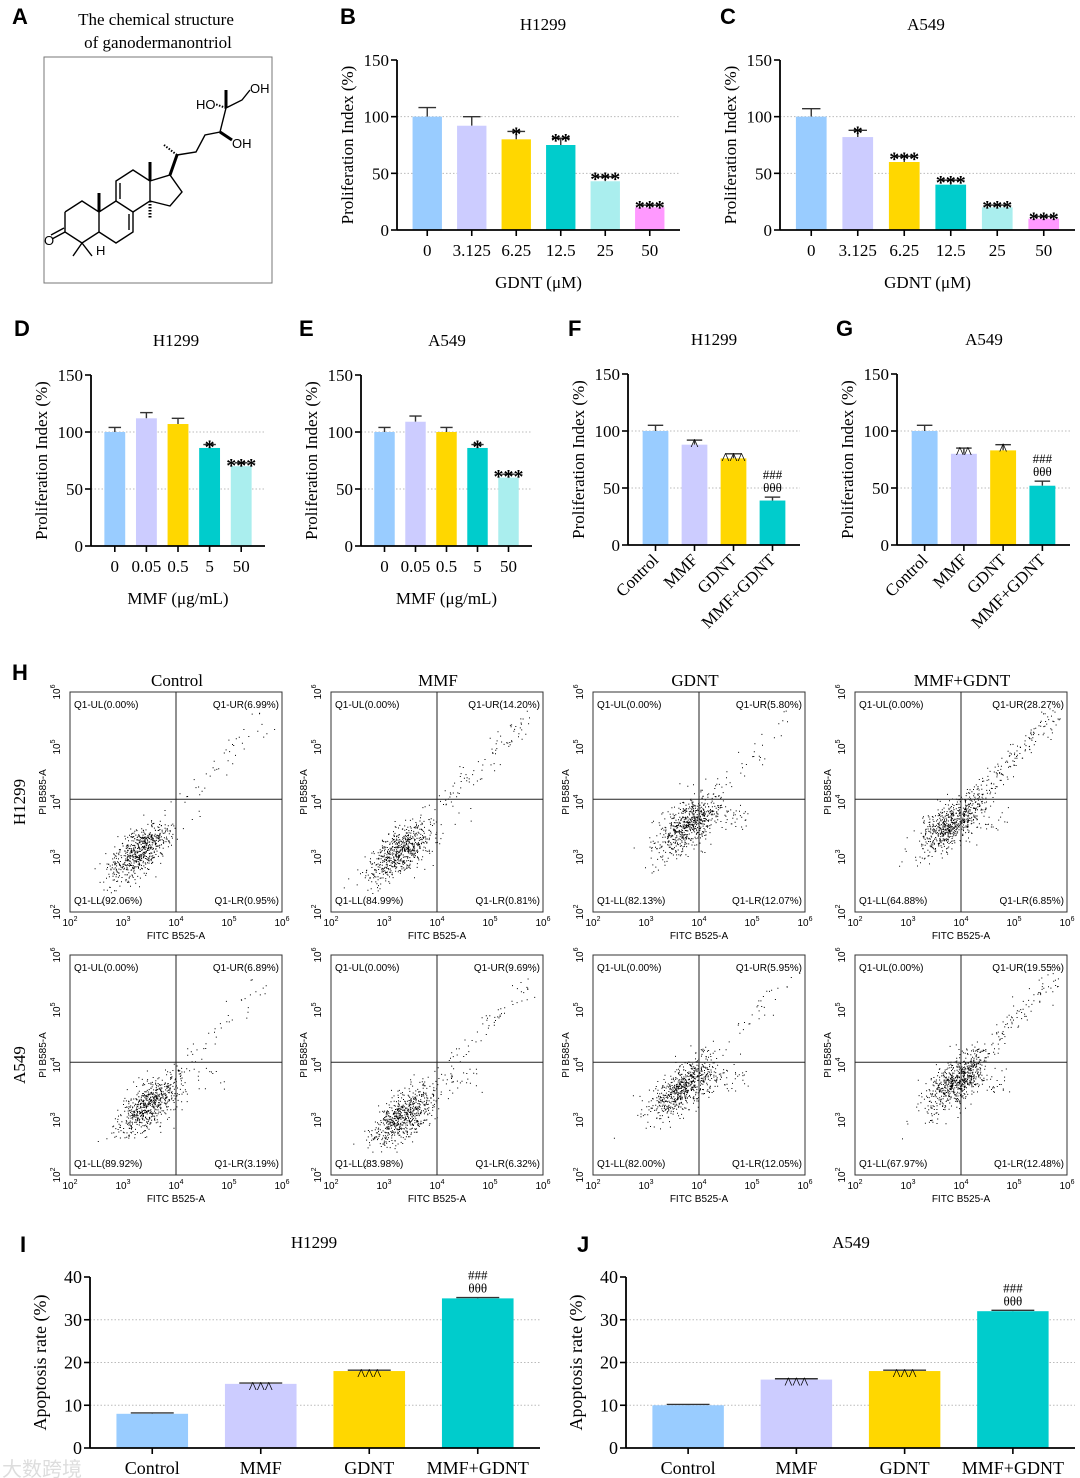 Image resolution: width=1080 pixels, height=1478 pixels. I want to click on atom-label-oh: OH, so click(260, 88).